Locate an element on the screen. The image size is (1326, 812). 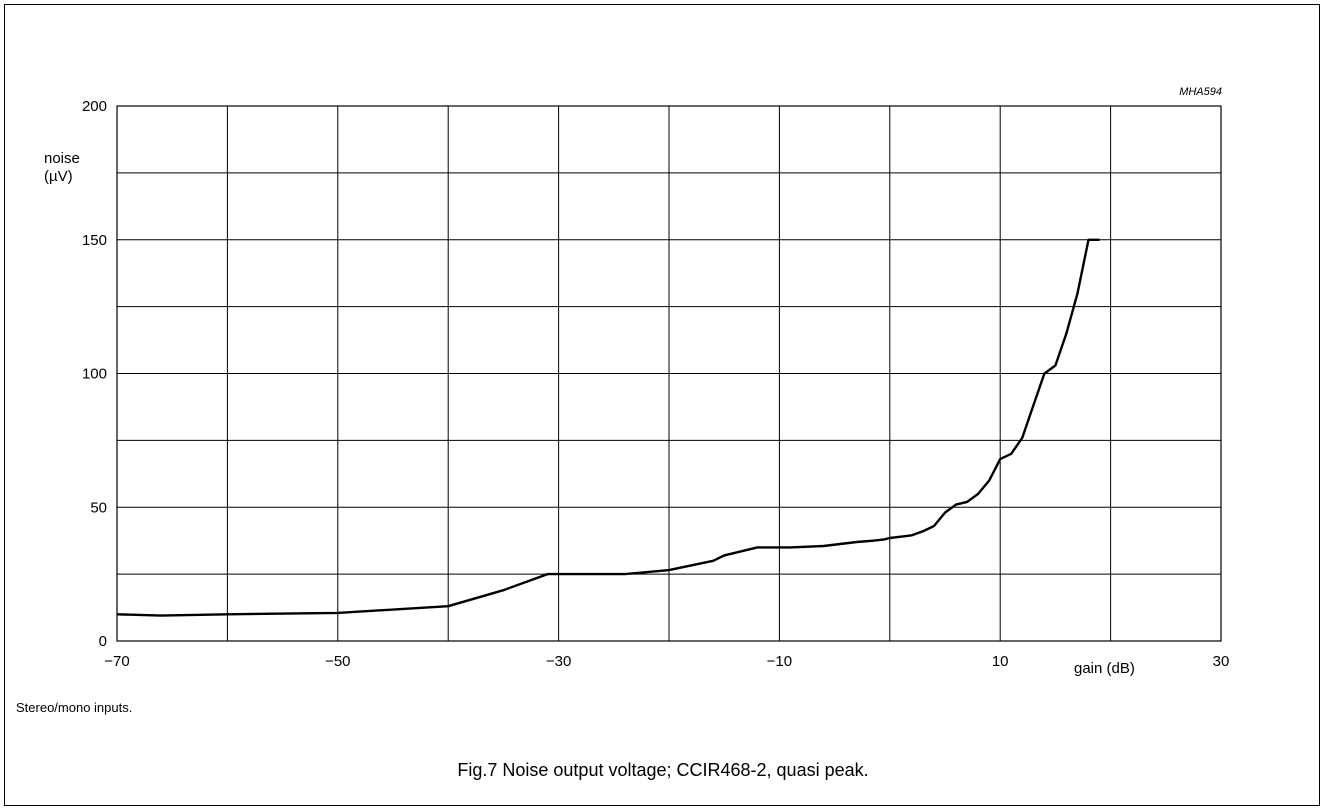
x-tick-label: −70 is located at coordinates (116, 661).